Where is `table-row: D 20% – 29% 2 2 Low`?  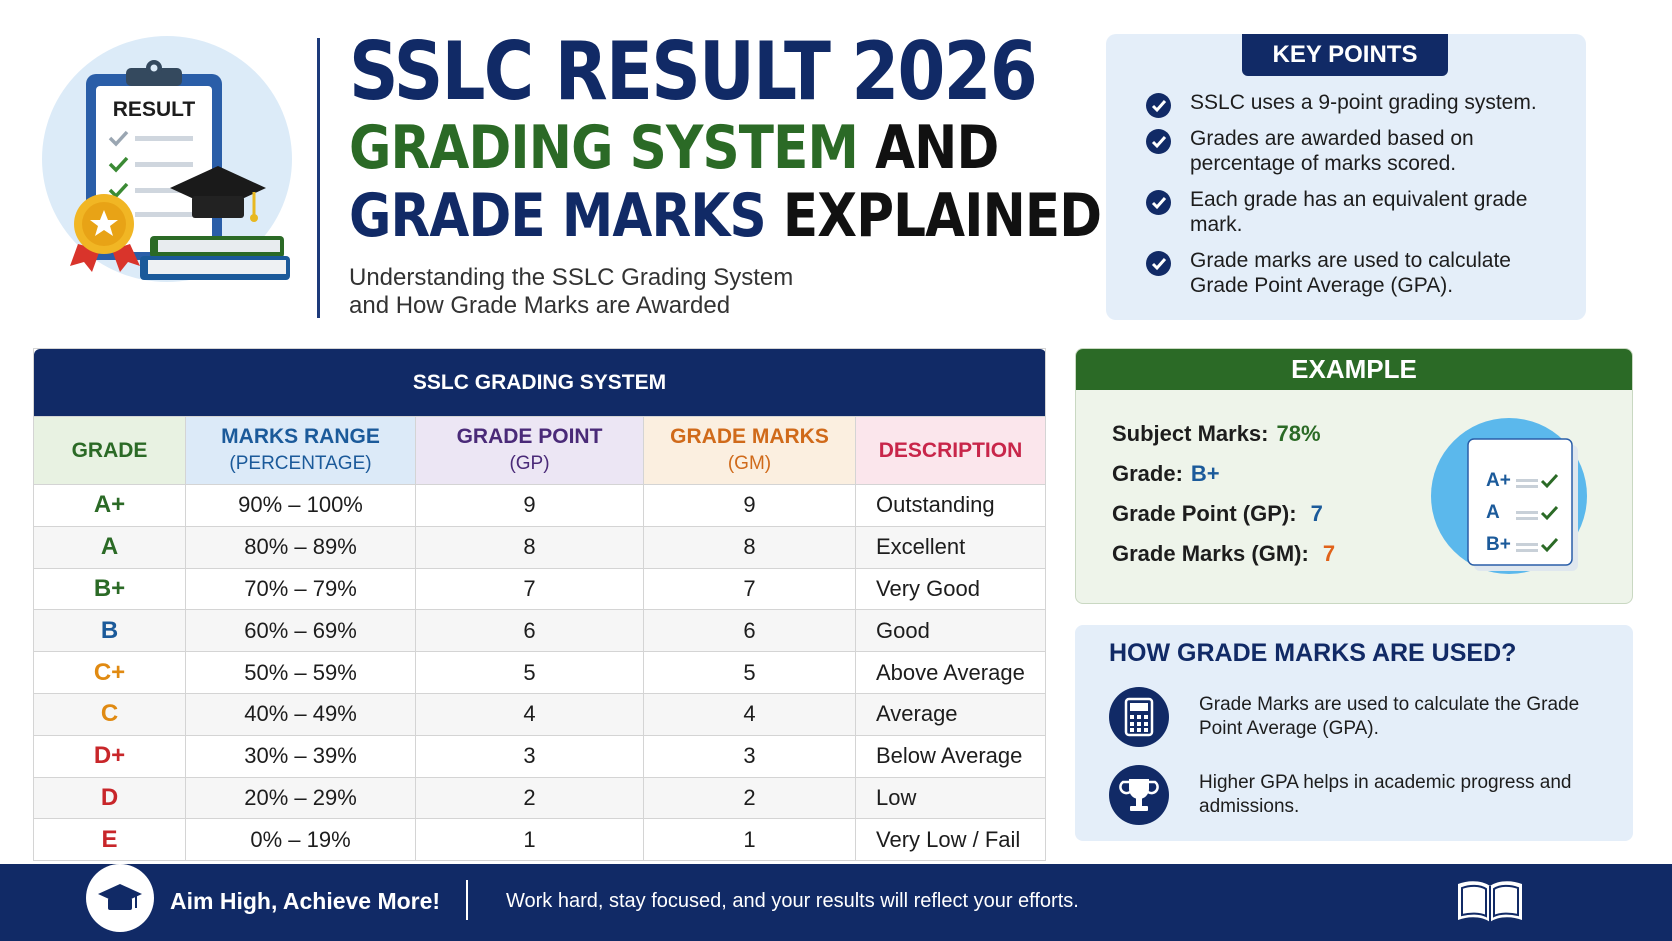
table-row: D 20% – 29% 2 2 Low is located at coordinates (539, 798).